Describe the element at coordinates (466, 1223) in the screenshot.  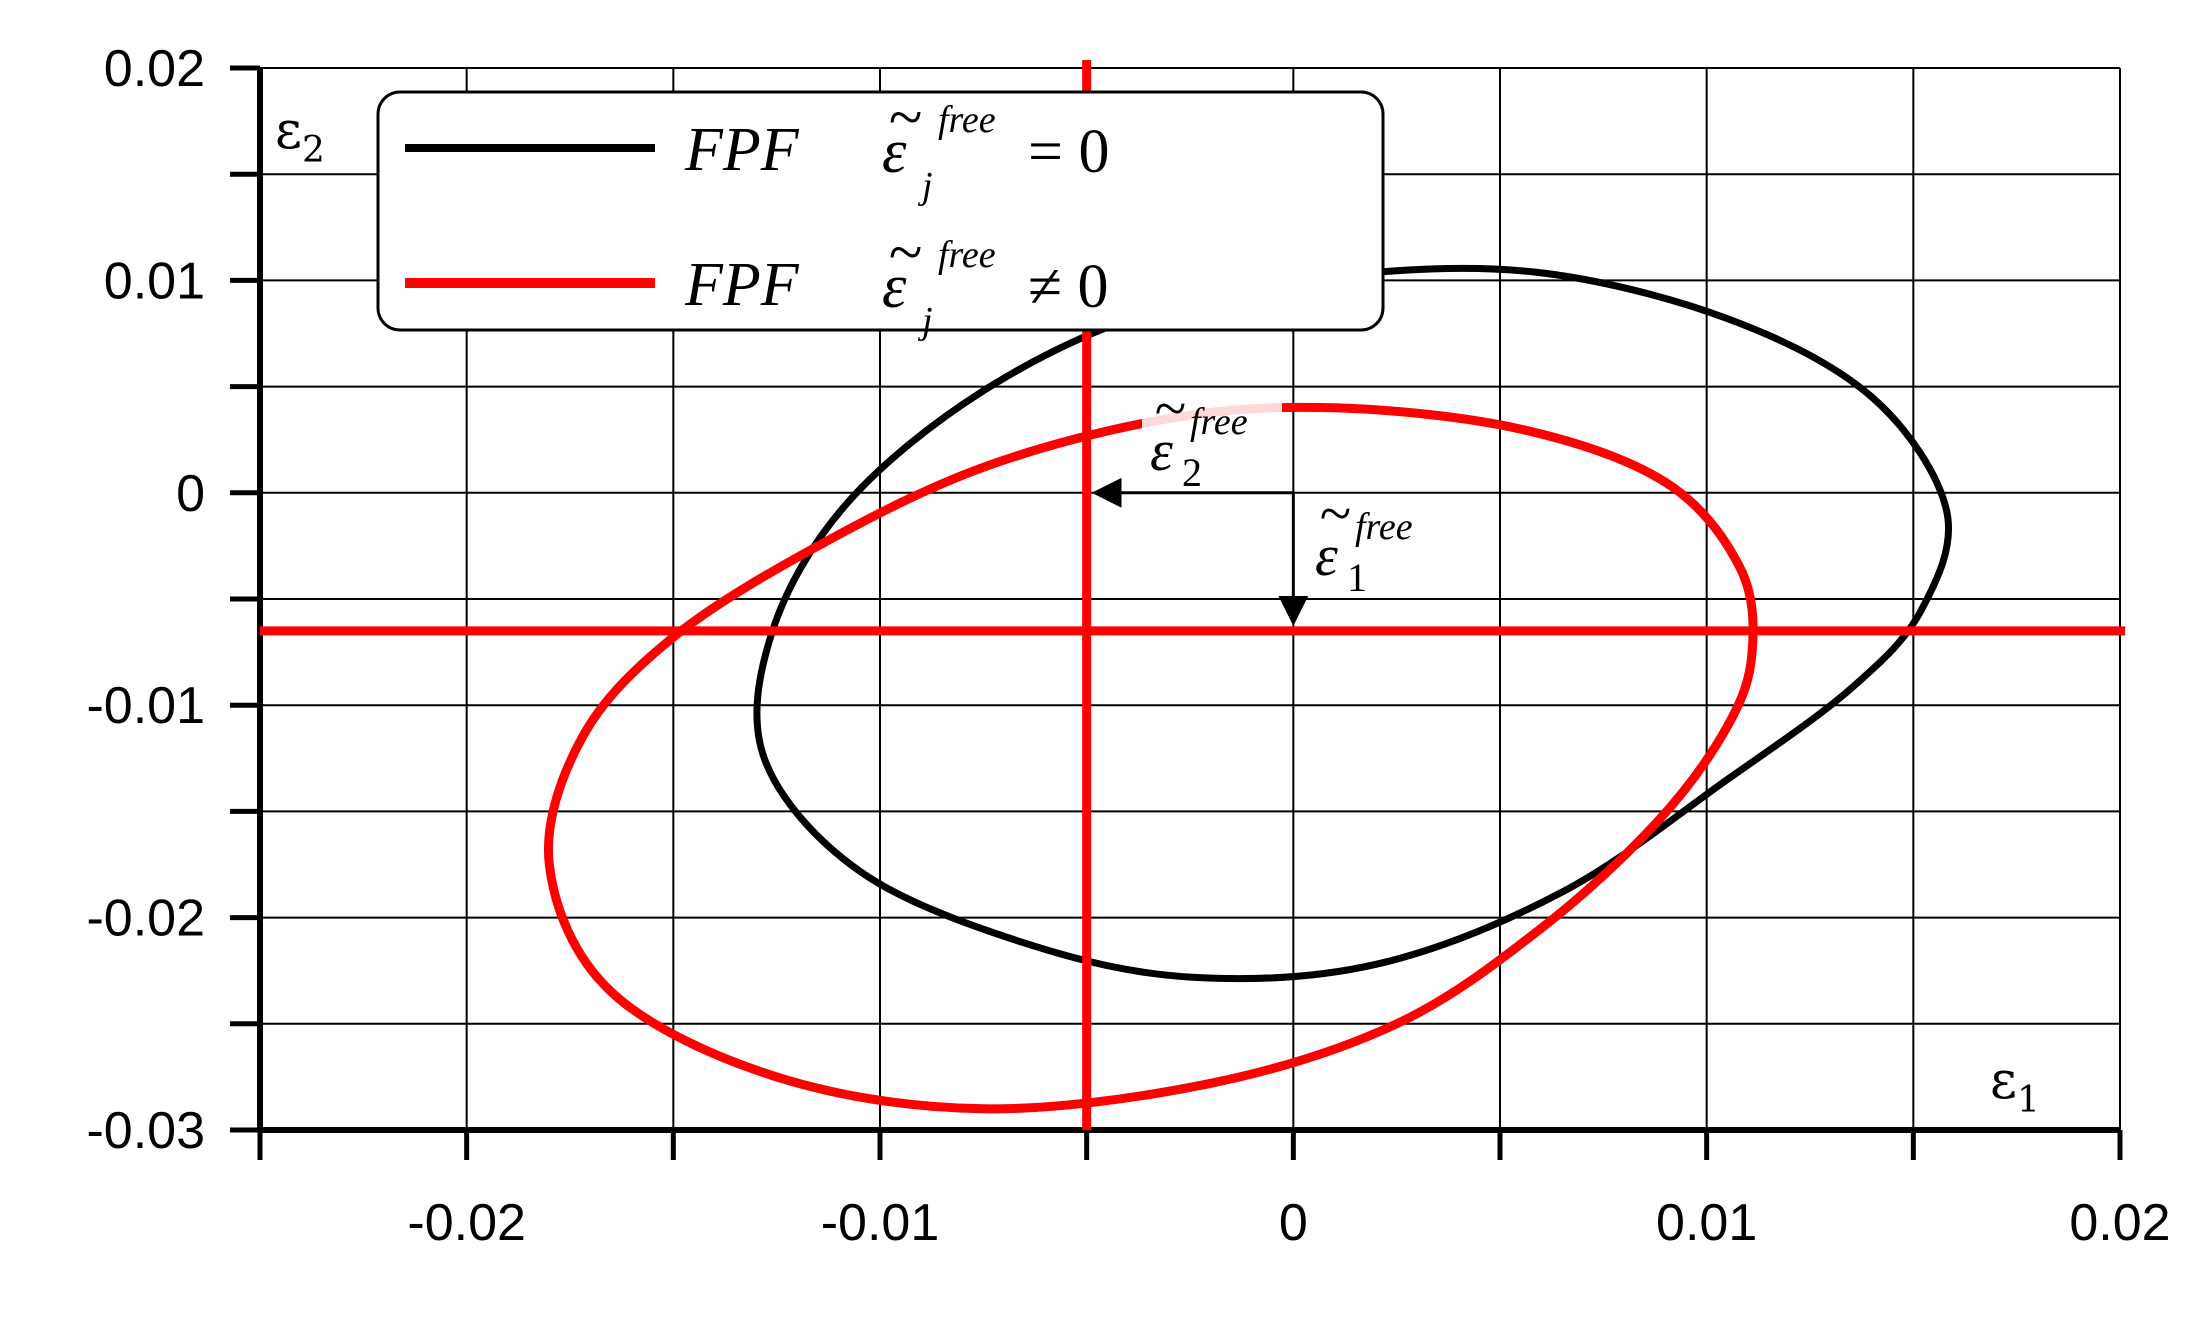
I see `x-tick-label: -0.02` at that location.